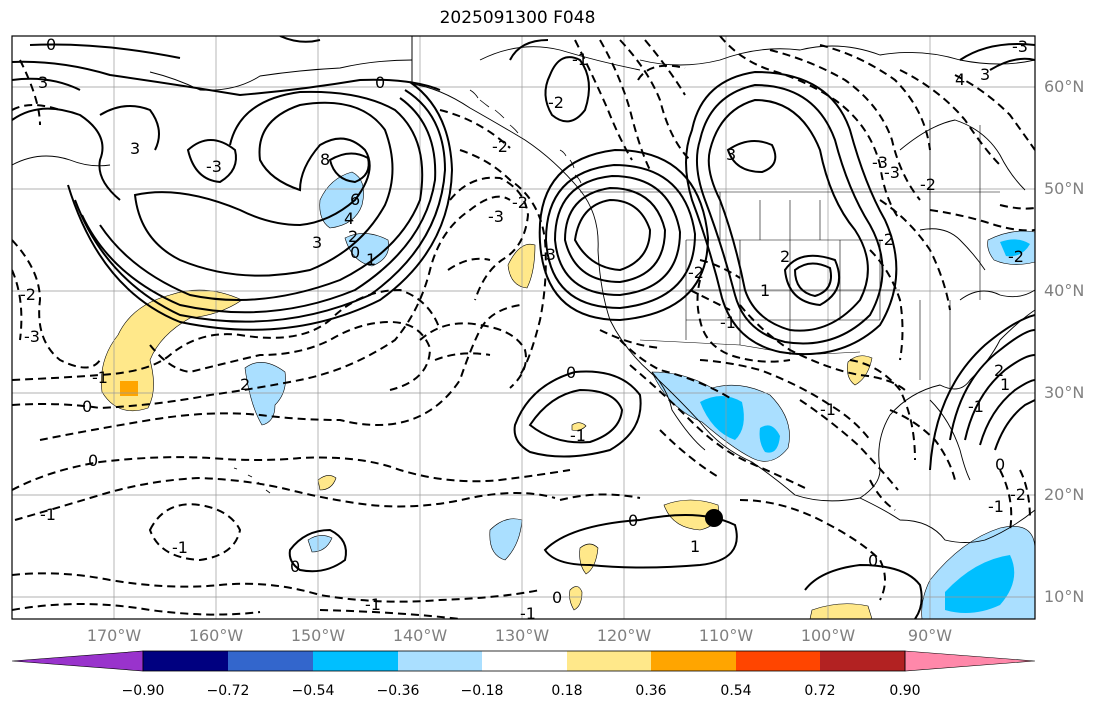 The width and height of the screenshot is (1105, 712). Describe the element at coordinates (651, 691) in the screenshot. I see `colorbar-tick-label: 0.36` at that location.